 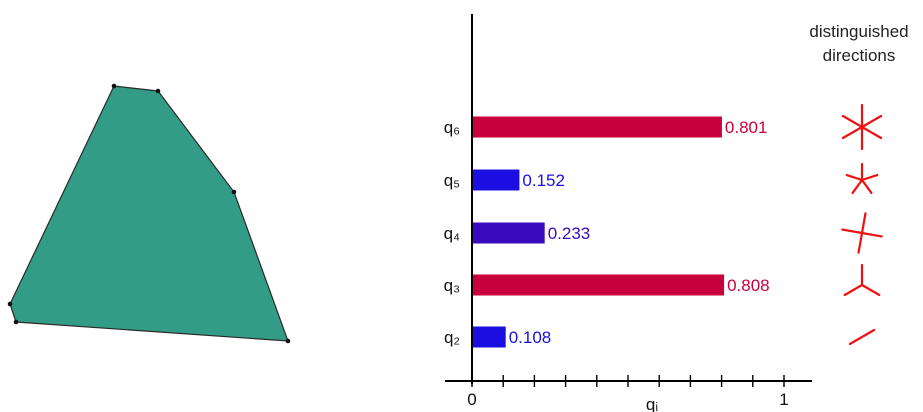 I want to click on category-label: q₃, so click(x=452, y=285).